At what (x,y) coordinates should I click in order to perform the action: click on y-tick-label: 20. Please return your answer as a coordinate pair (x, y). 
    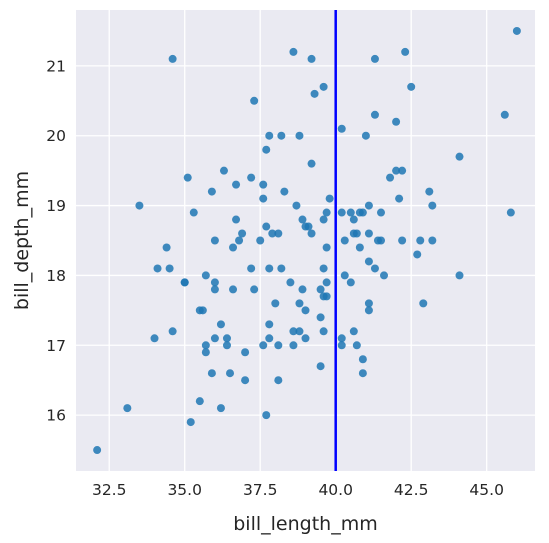
    Looking at the image, I should click on (56, 136).